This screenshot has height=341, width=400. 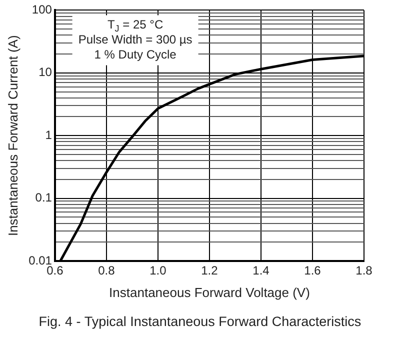 What do you see at coordinates (12, 135) in the screenshot?
I see `y-axis-title: Instantaneous Forward Current (A)` at bounding box center [12, 135].